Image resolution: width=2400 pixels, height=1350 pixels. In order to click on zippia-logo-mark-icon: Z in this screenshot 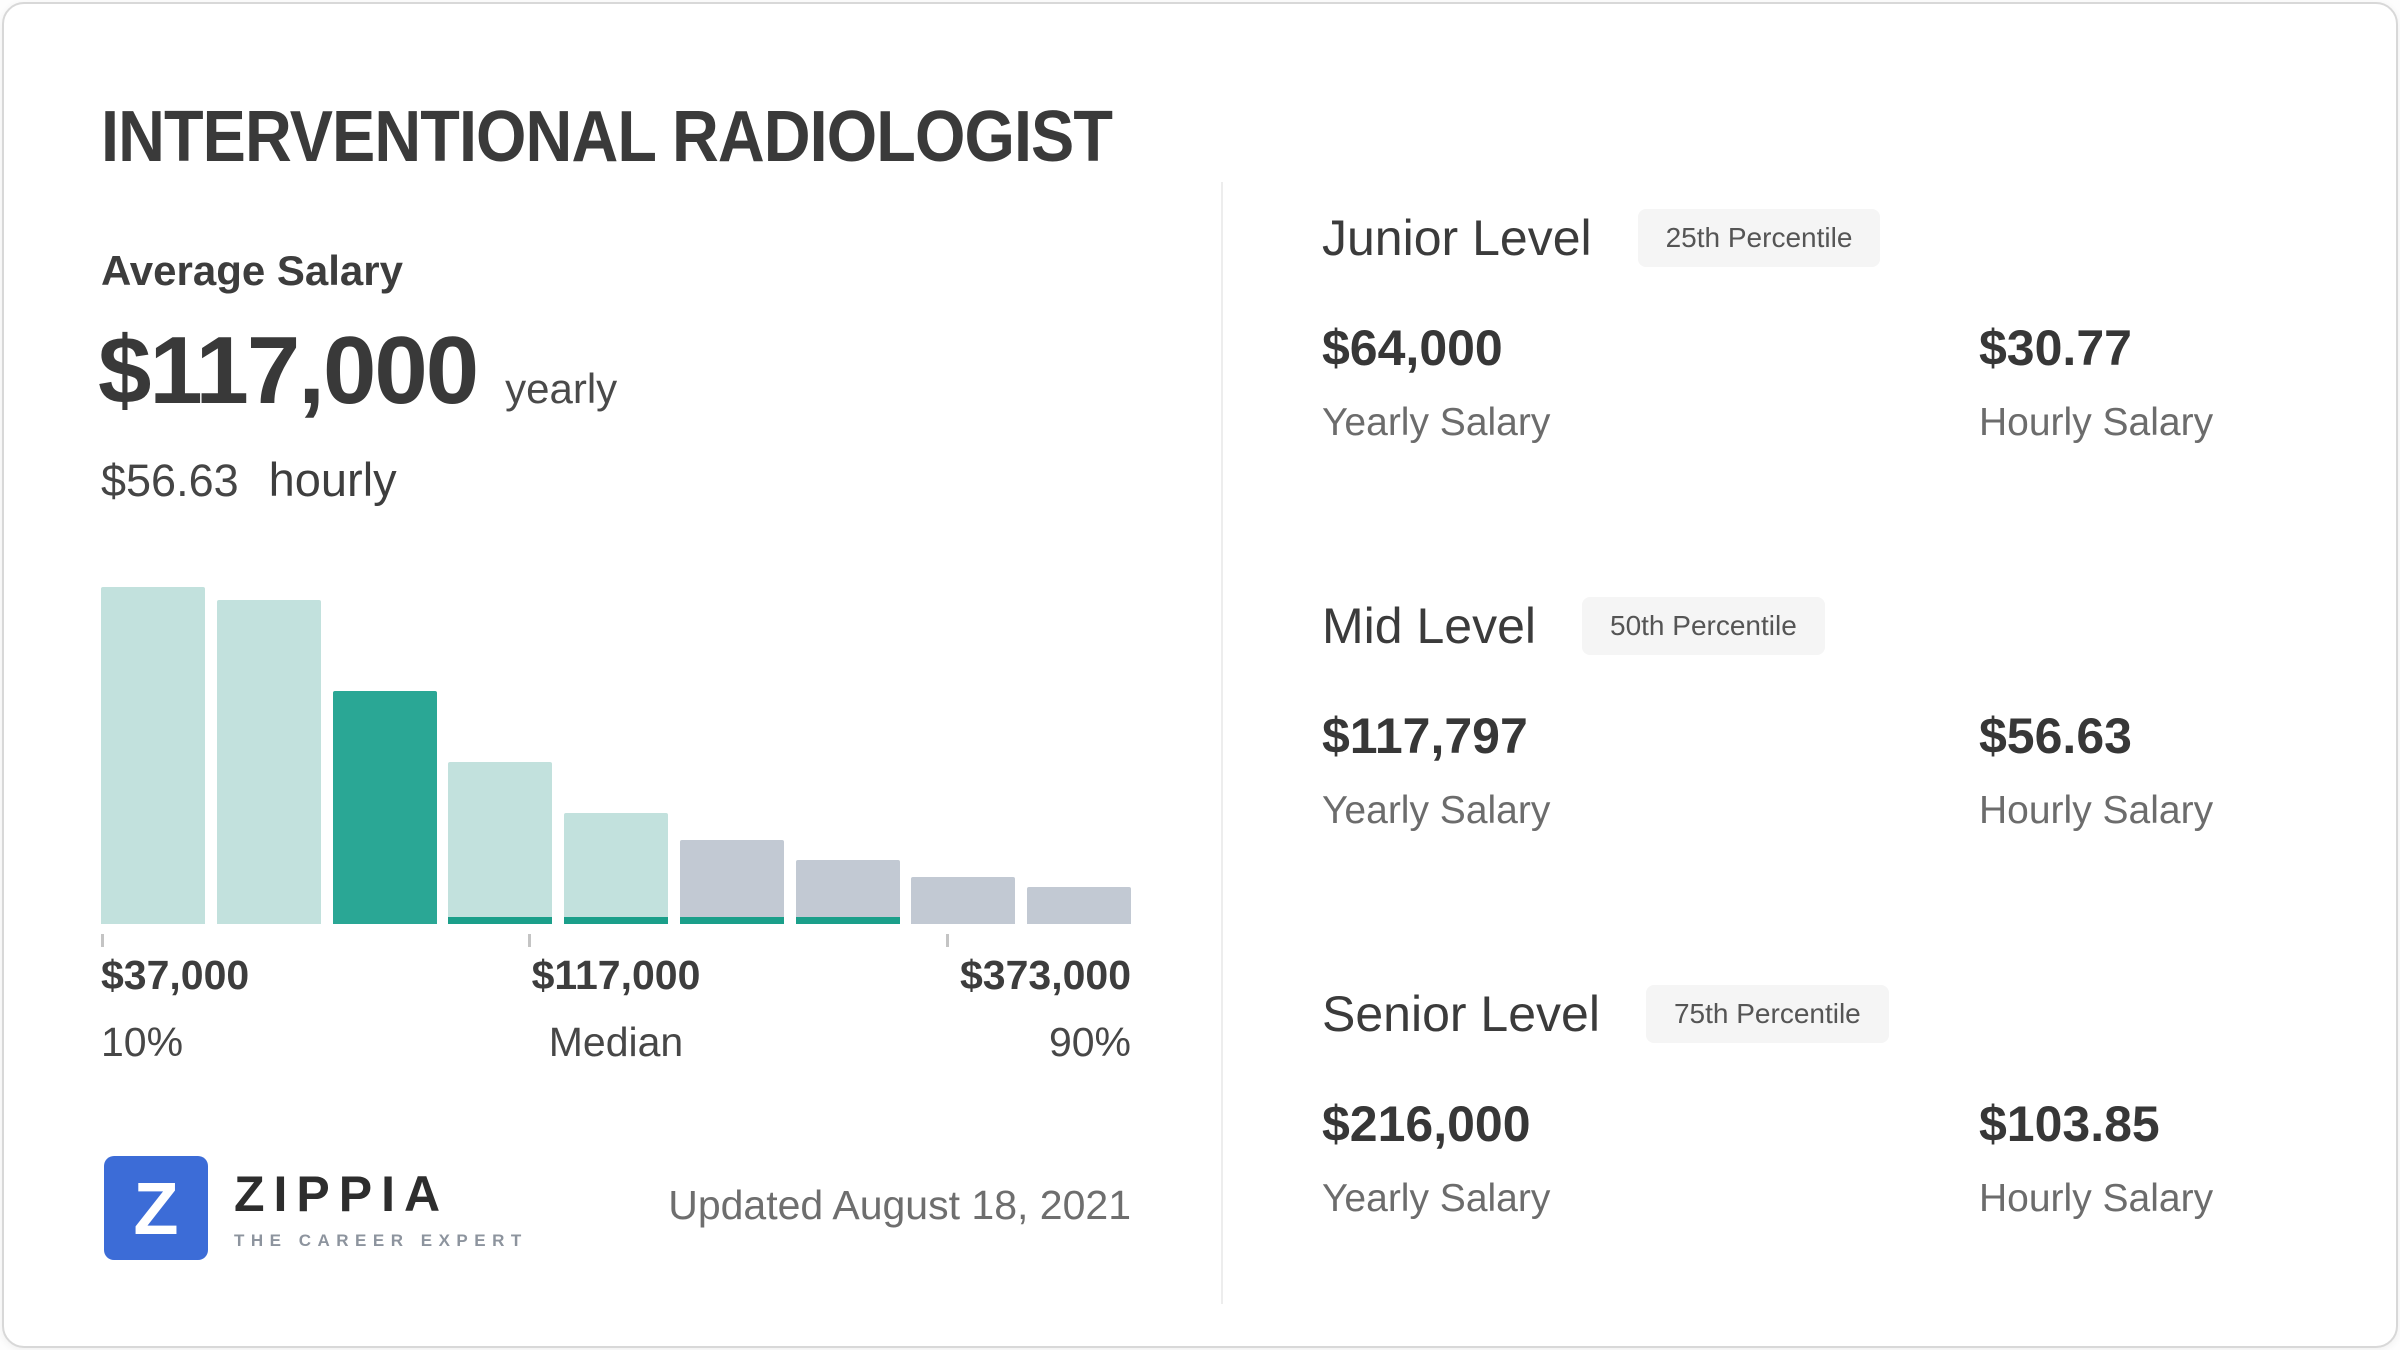, I will do `click(156, 1208)`.